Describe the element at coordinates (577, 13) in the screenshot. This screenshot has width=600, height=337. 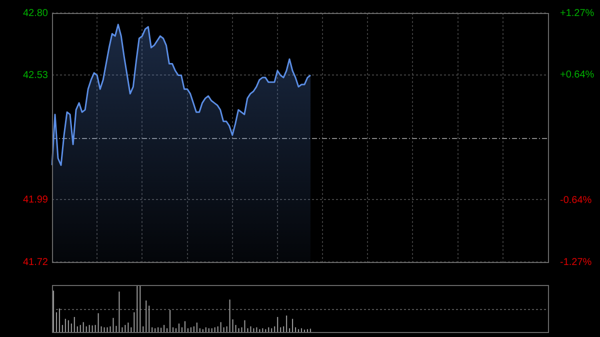
I see `y2-tick-label: +1.27%` at that location.